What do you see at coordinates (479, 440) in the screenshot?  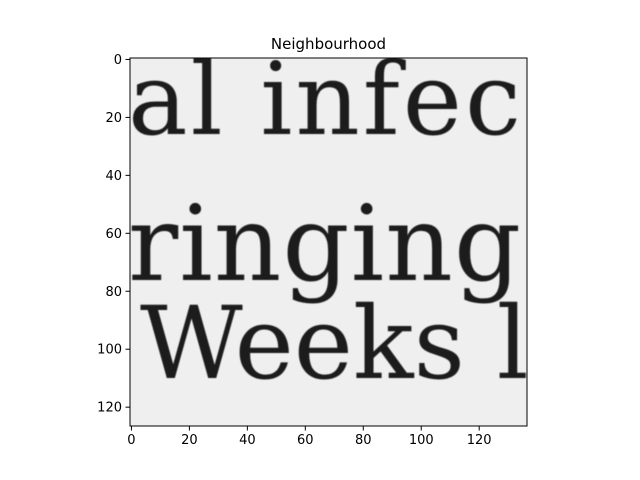 I see `x-tick-label: 120` at bounding box center [479, 440].